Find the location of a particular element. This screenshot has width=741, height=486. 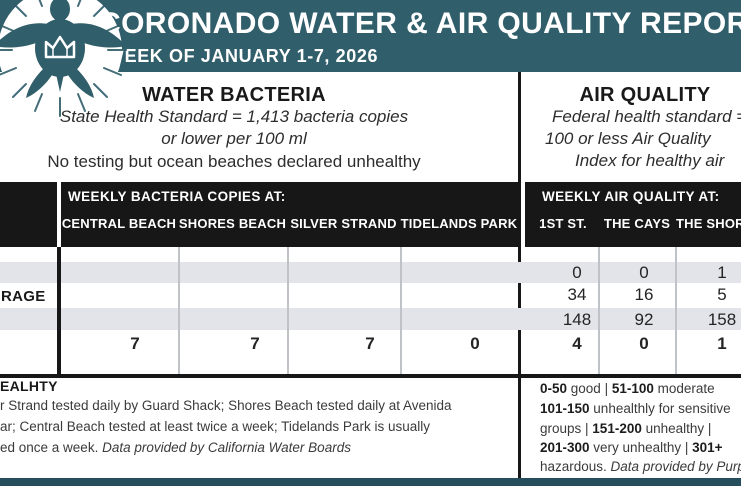

water-column-header-central-beach: CENTRAL BEACH is located at coordinates (119, 223).